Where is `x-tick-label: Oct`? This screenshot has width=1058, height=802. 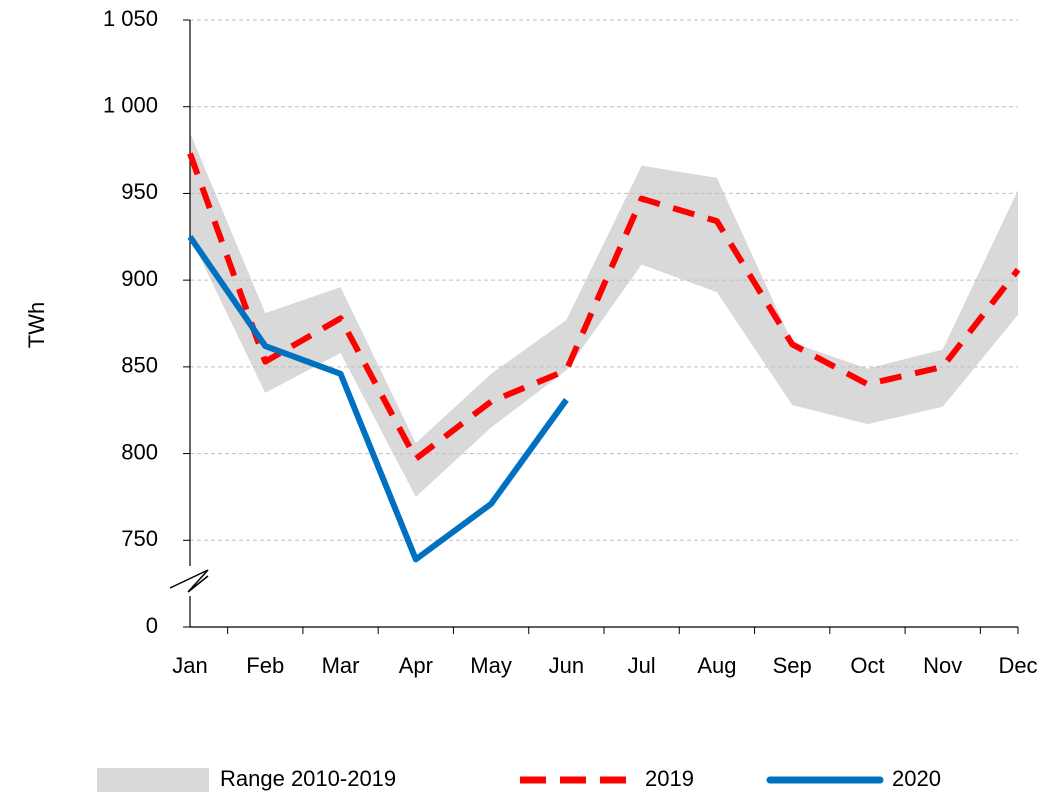
x-tick-label: Oct is located at coordinates (867, 665).